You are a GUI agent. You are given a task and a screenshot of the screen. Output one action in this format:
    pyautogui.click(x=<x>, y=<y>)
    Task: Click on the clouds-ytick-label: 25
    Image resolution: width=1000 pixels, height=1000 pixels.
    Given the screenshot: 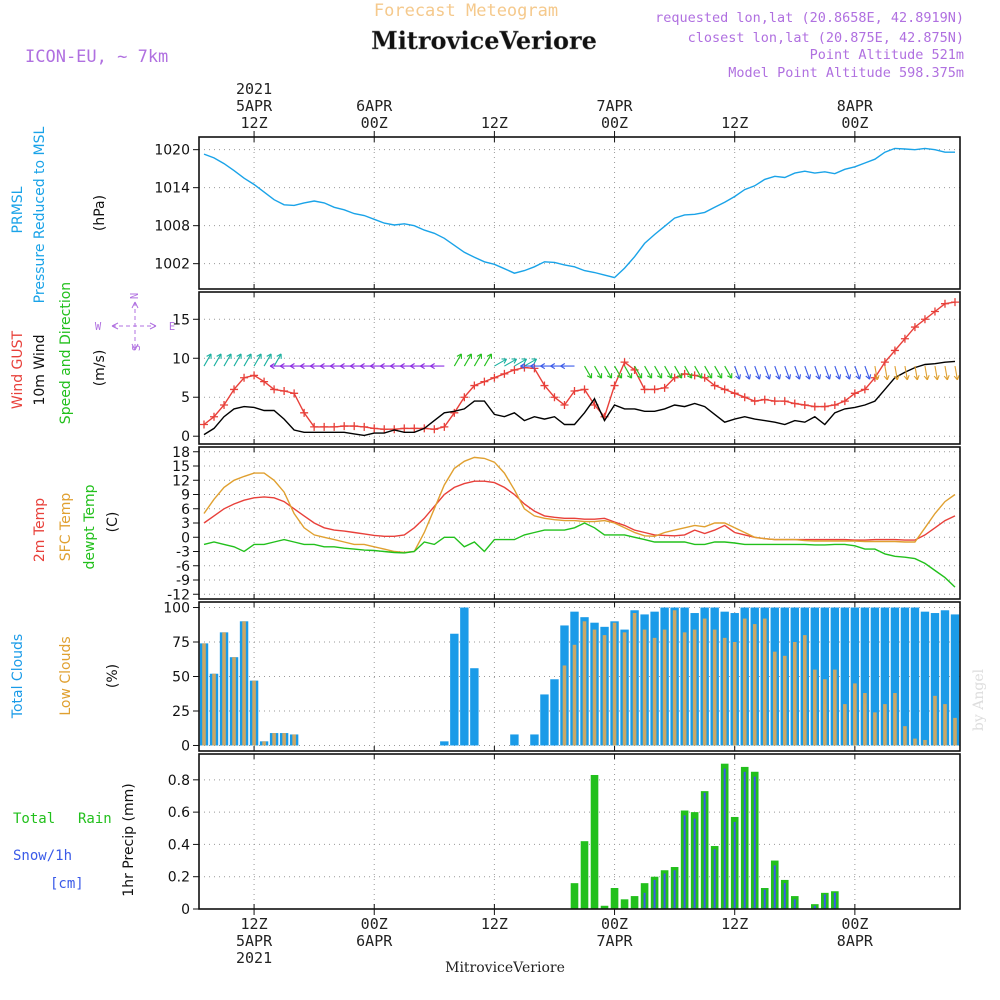 What is the action you would take?
    pyautogui.click(x=181, y=712)
    